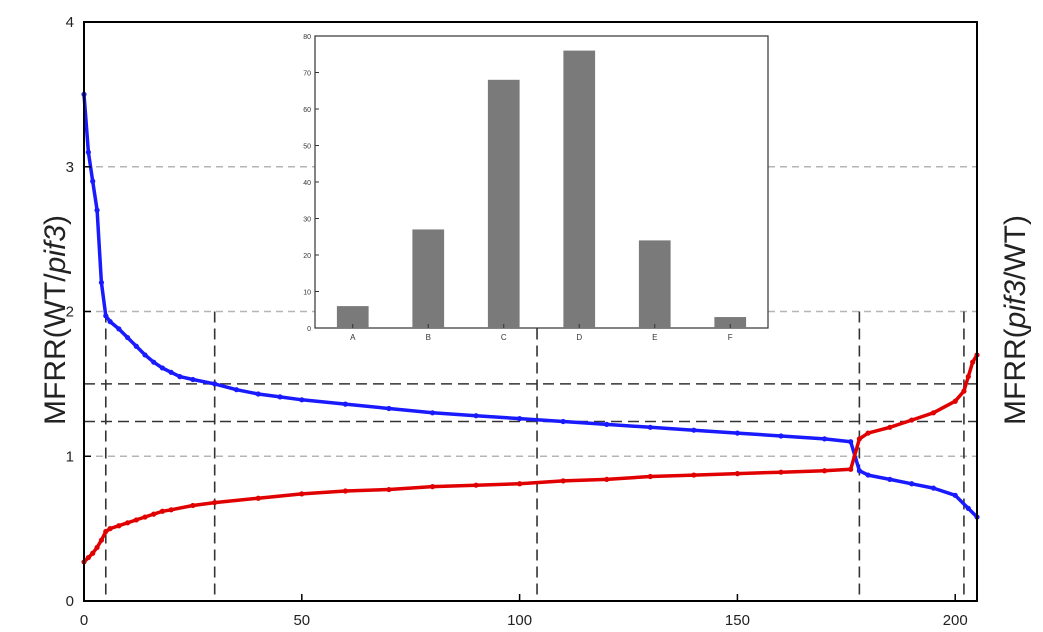 The width and height of the screenshot is (1043, 632). What do you see at coordinates (737, 620) in the screenshot?
I see `x-tick-label: 150` at bounding box center [737, 620].